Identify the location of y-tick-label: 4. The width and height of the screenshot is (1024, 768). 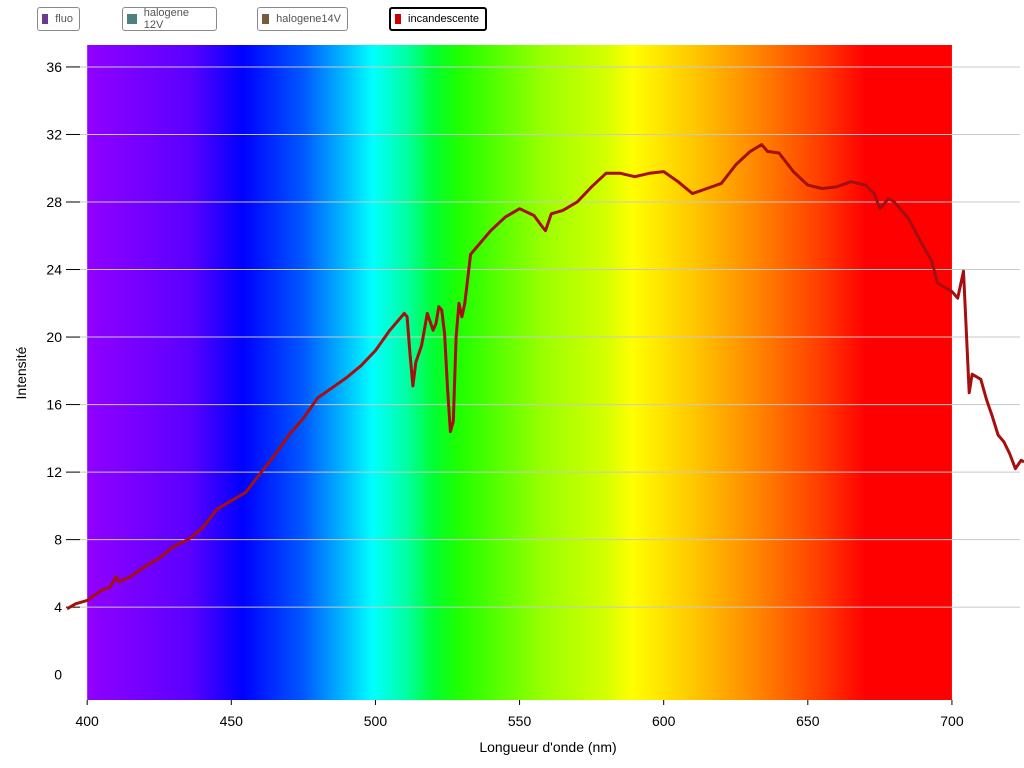
(58, 607).